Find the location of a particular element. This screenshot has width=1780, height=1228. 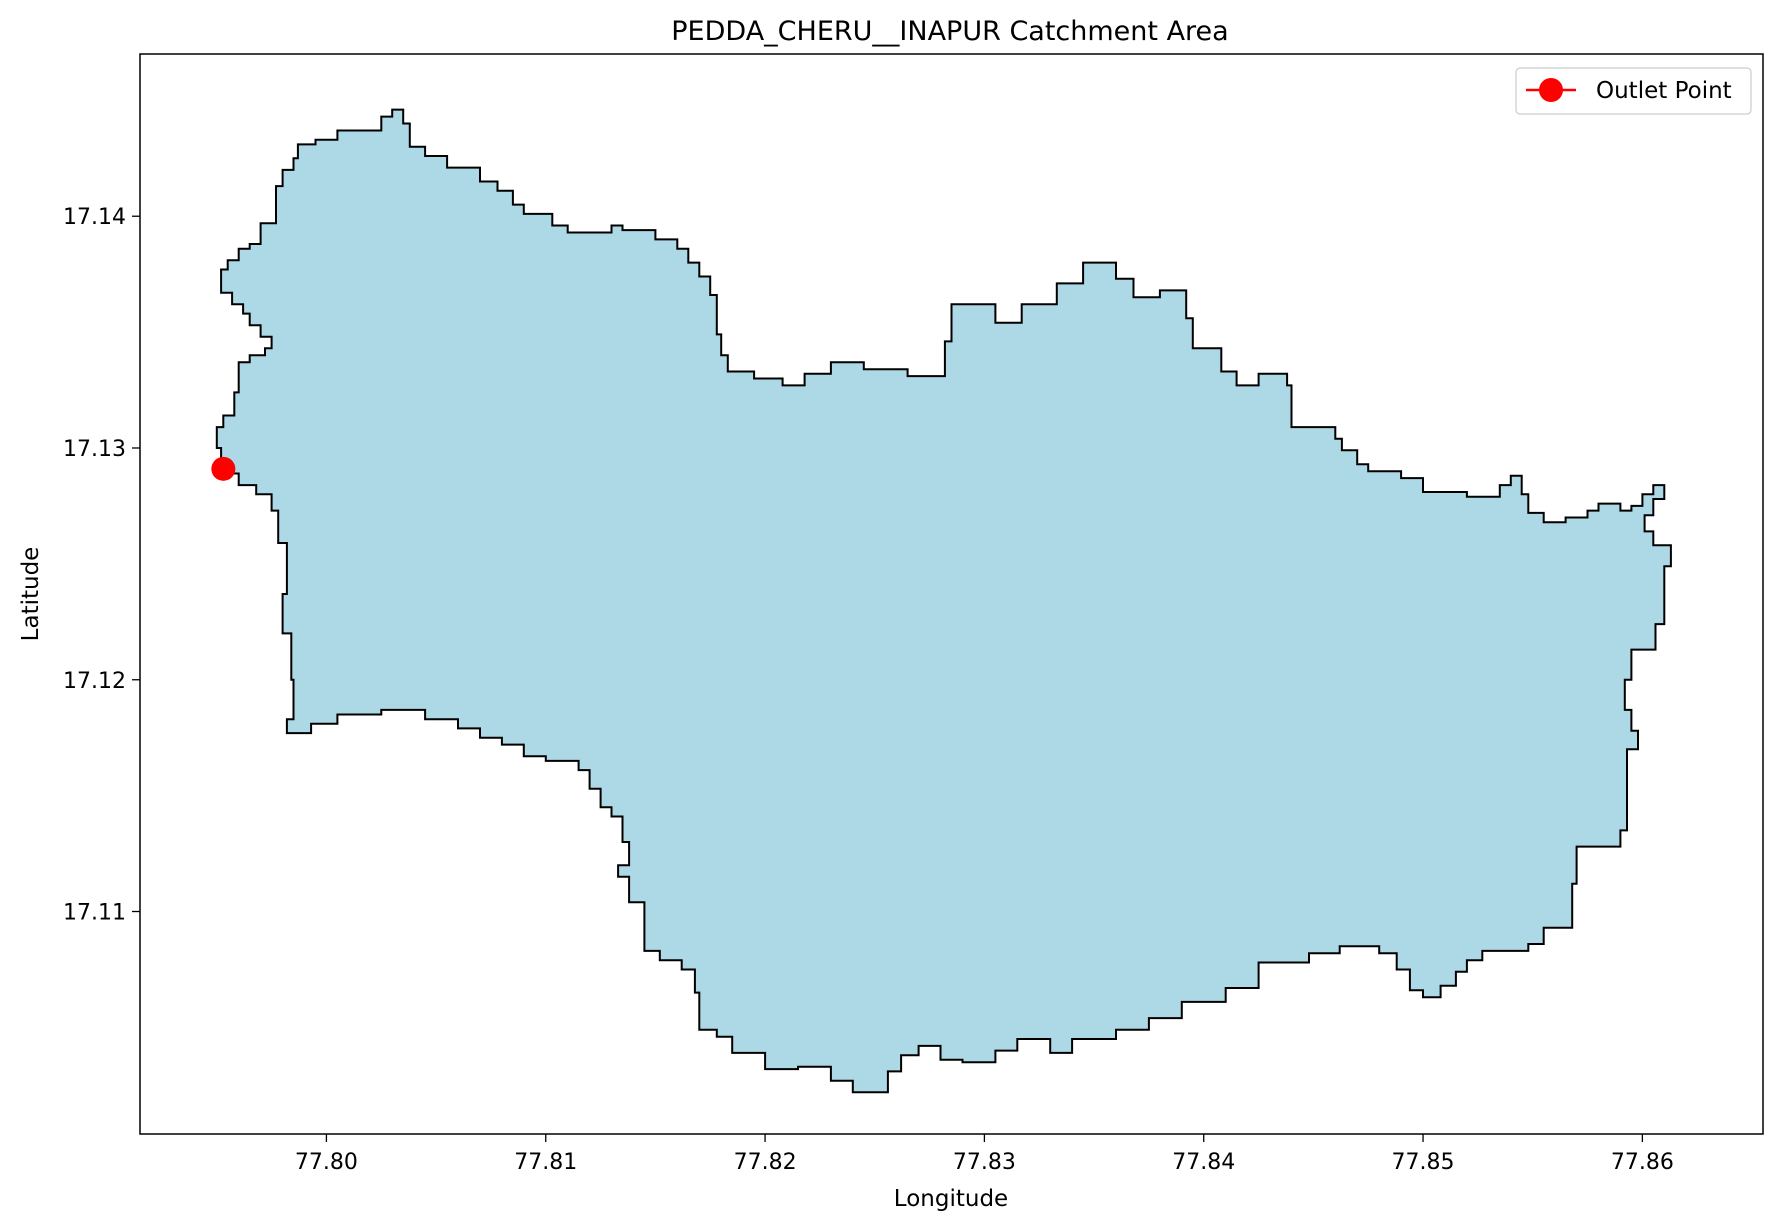

x-tick-label: 77.86 is located at coordinates (1642, 1162).